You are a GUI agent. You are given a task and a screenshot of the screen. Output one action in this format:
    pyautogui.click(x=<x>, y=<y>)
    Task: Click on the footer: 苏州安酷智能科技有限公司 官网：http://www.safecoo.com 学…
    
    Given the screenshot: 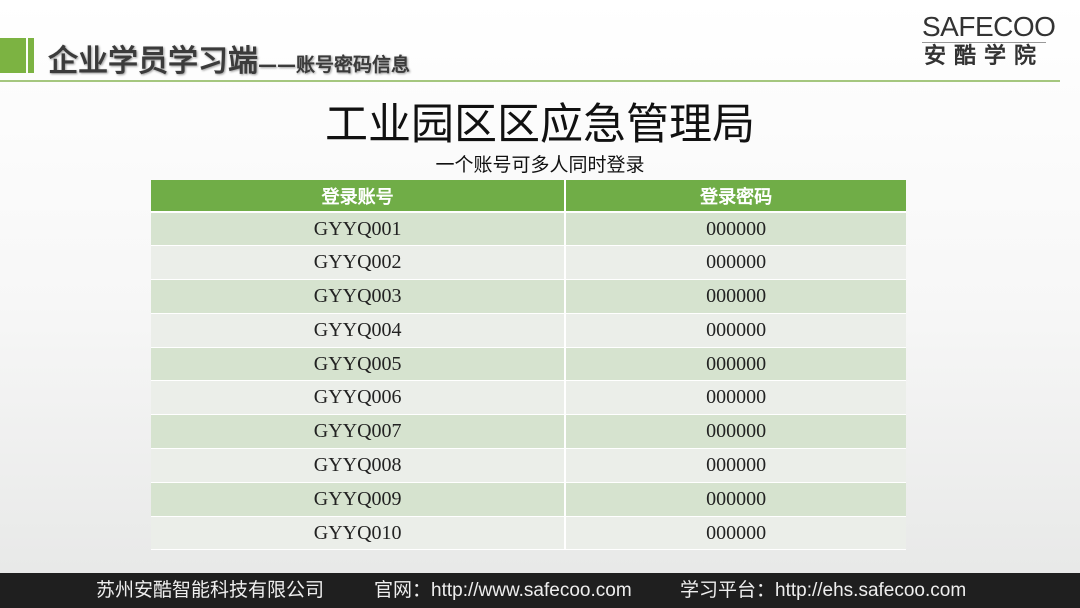 What is the action you would take?
    pyautogui.click(x=540, y=590)
    